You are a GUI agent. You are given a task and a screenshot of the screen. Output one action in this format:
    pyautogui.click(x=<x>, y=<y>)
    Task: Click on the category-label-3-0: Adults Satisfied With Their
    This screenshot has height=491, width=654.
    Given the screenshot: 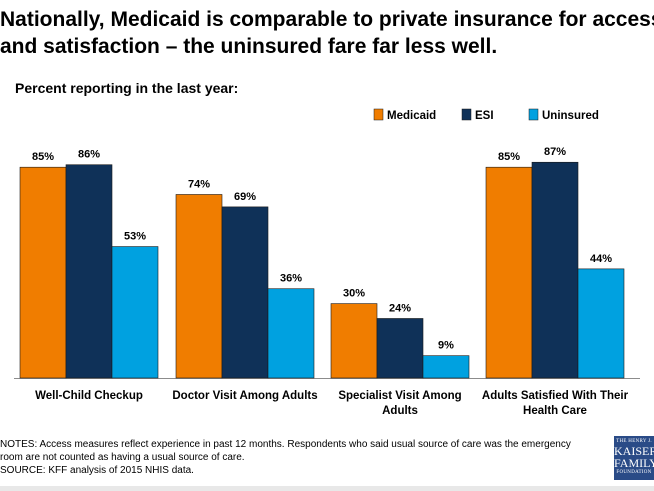 What is the action you would take?
    pyautogui.click(x=555, y=396)
    